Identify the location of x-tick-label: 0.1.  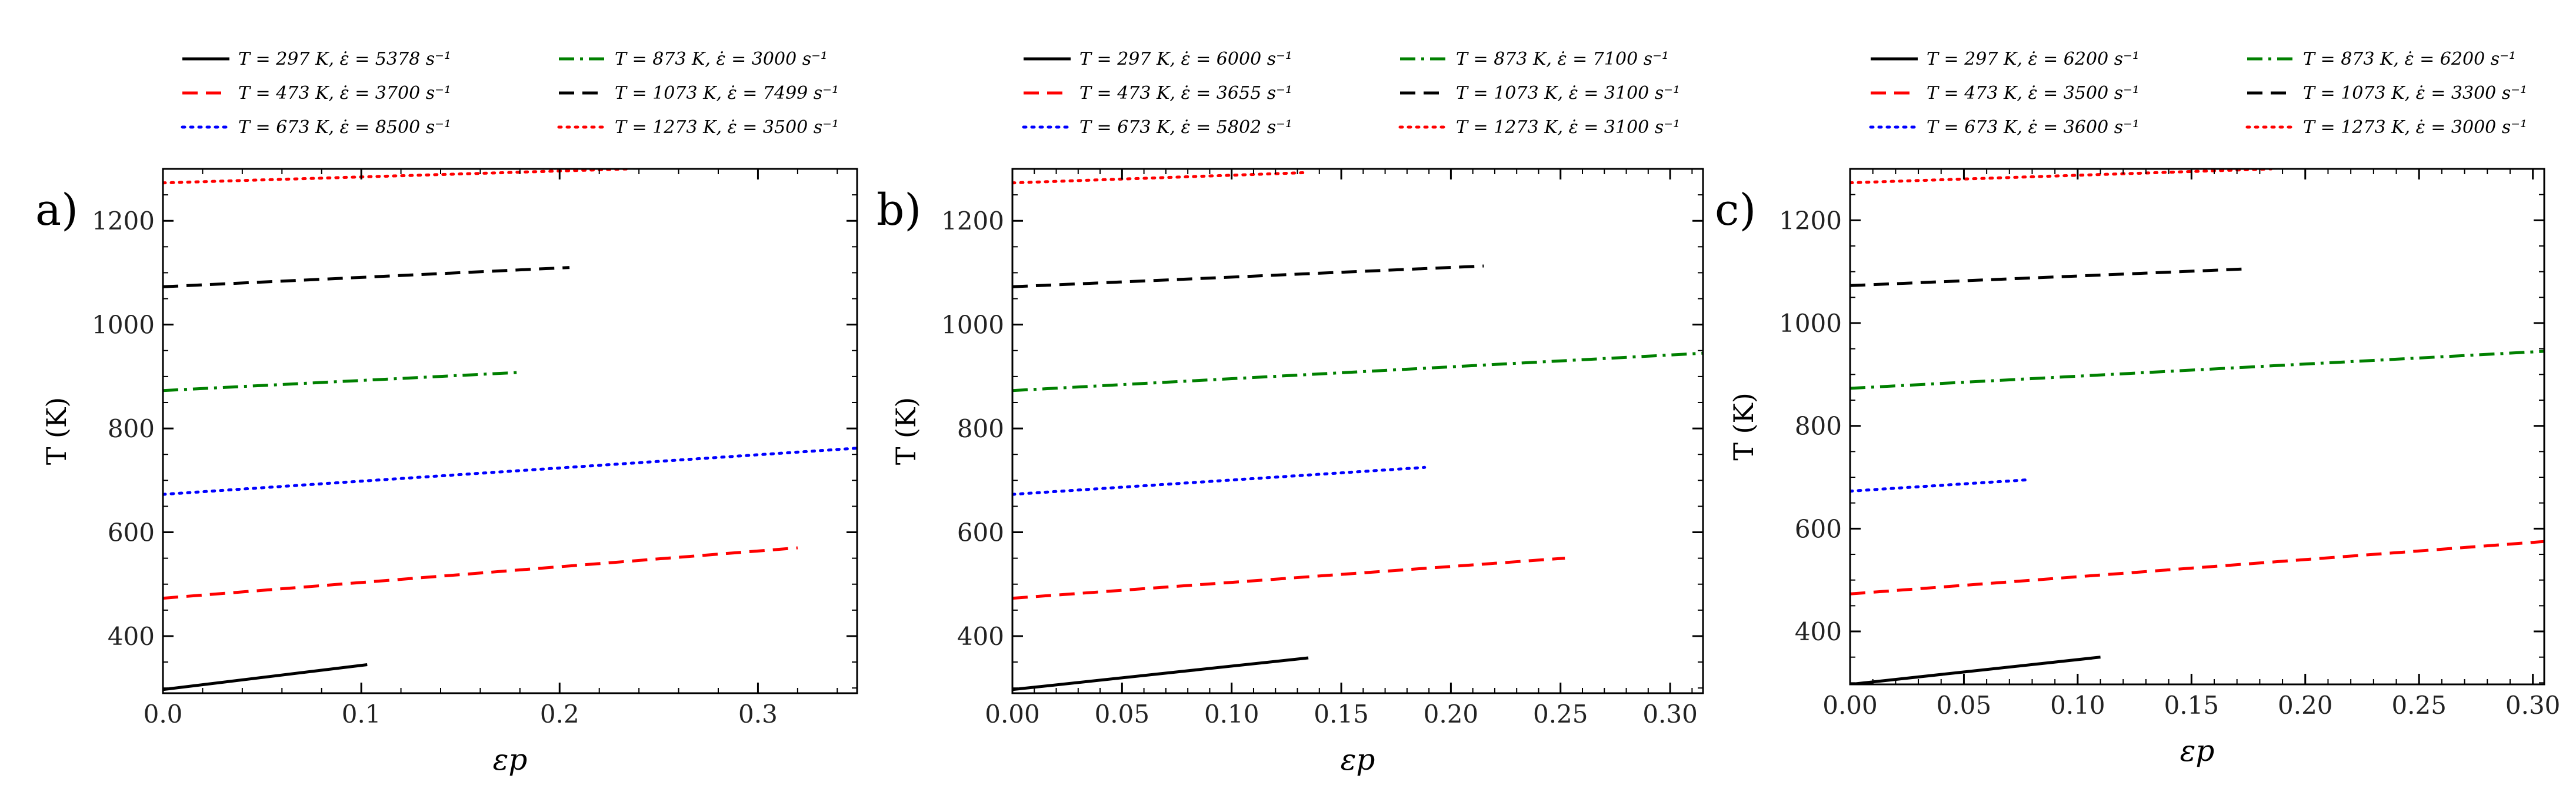
(362, 714).